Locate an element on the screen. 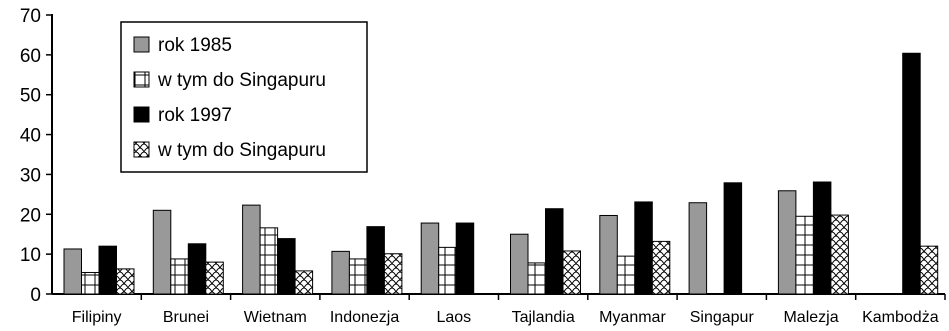  bar-indonezja-s3 is located at coordinates (393, 274).